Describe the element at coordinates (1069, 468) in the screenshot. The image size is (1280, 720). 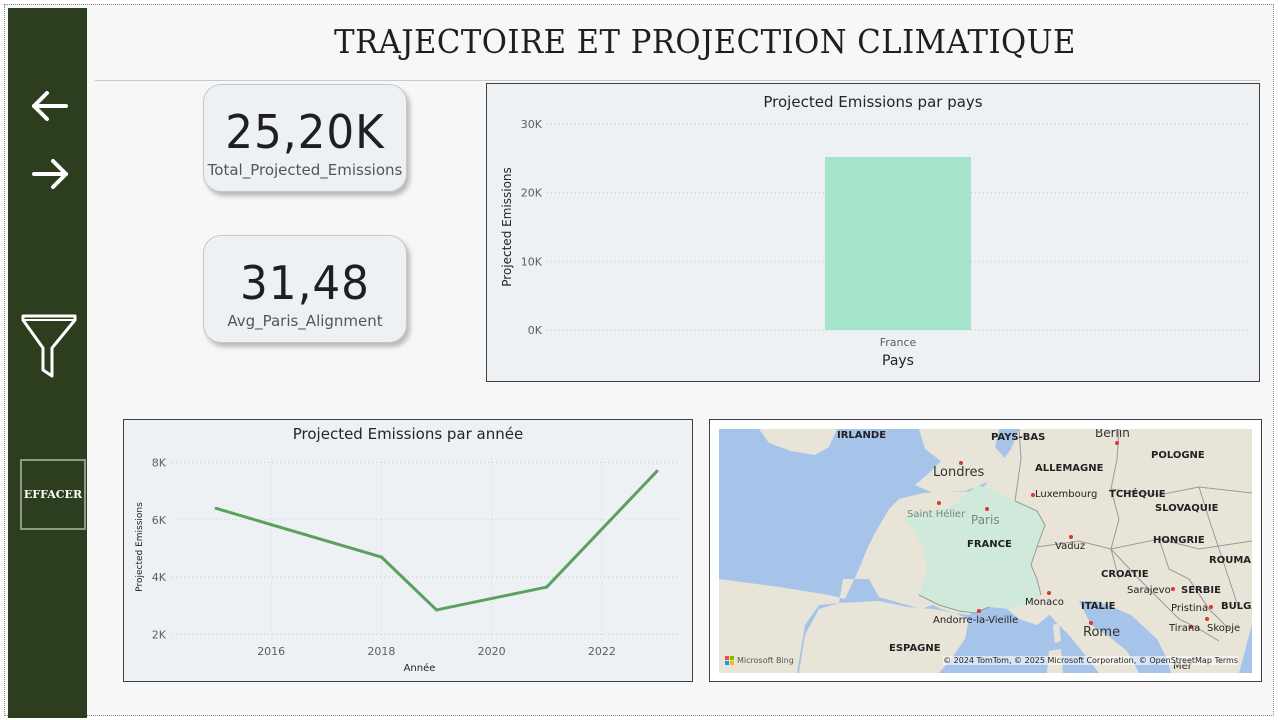
I see `map-label: ALLEMAGNE` at that location.